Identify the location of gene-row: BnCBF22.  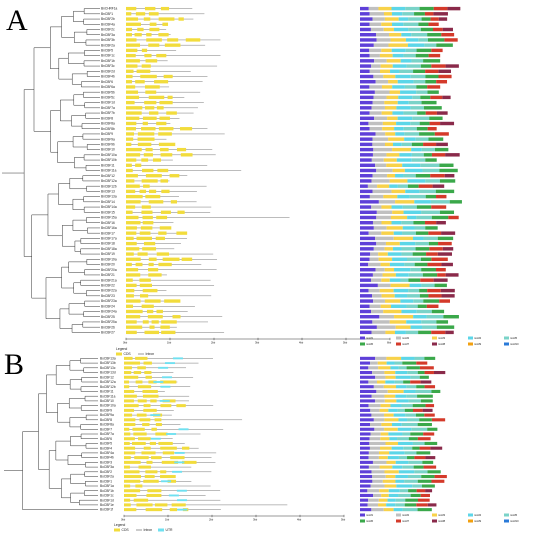
(274, 285).